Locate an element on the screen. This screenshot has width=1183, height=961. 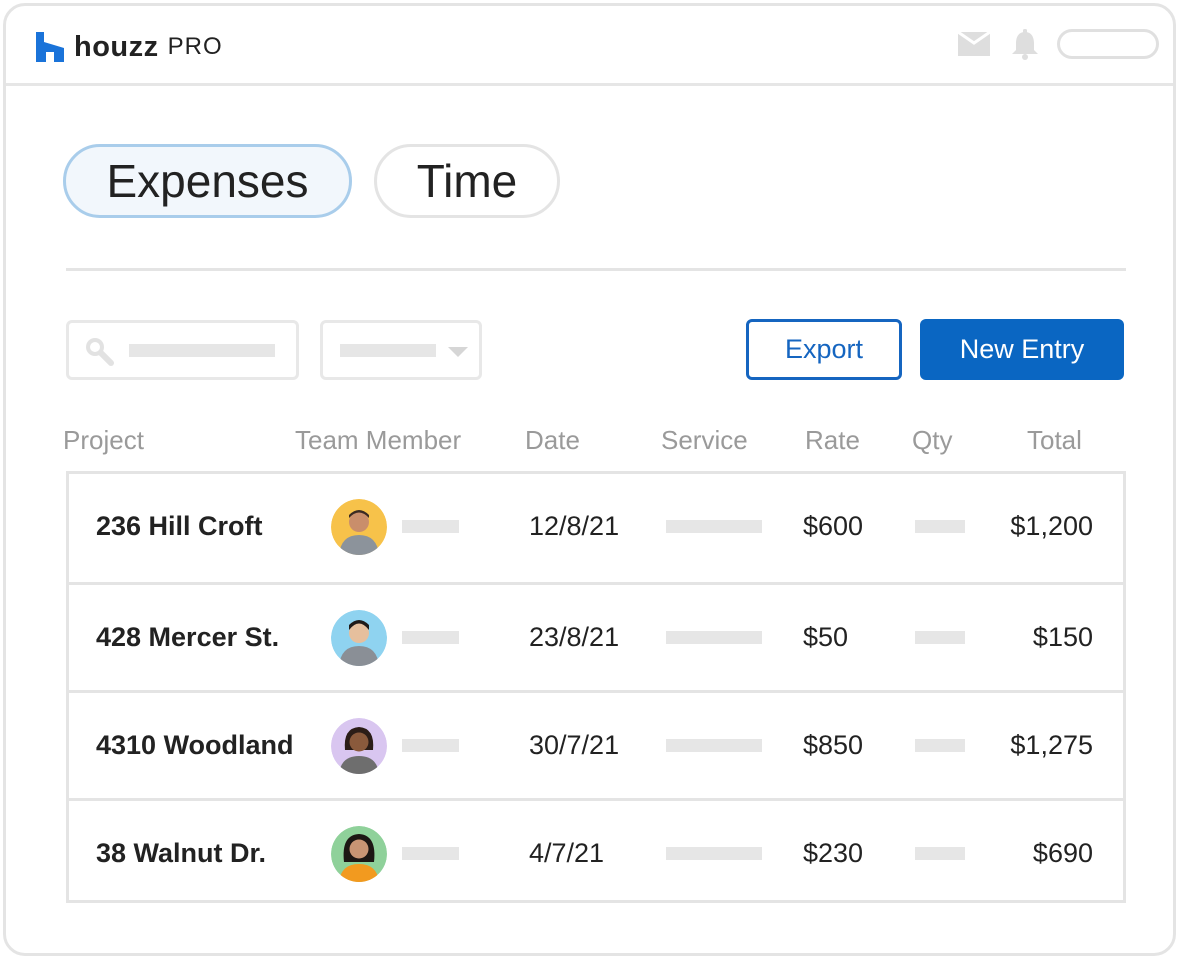
project-cell: 4310 Woodland is located at coordinates (195, 745).